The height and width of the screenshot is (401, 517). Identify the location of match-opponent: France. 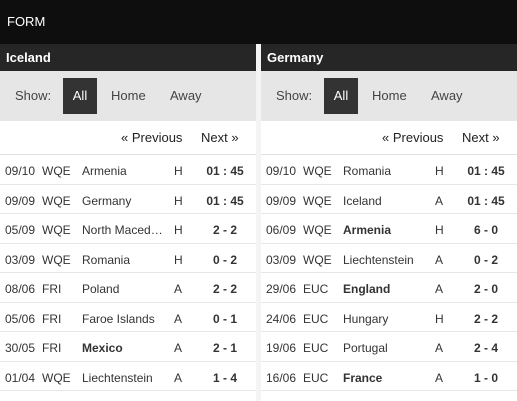
(363, 377).